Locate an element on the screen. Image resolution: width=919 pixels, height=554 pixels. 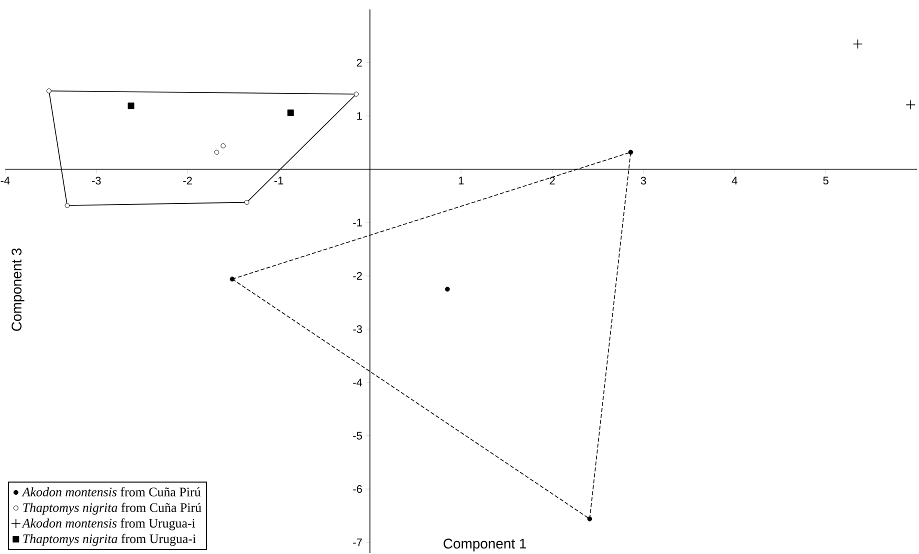
x-tick-label: 4 is located at coordinates (735, 180).